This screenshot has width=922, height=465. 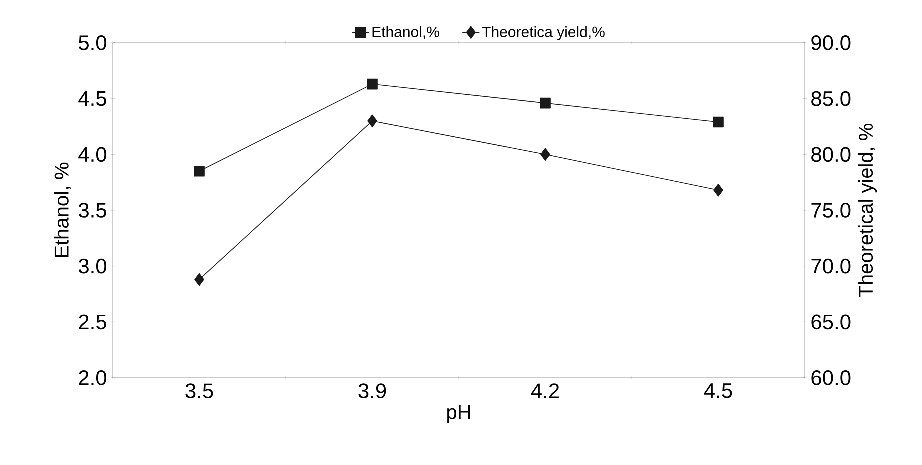 I want to click on y2-tick-label: 70.0, so click(x=831, y=266).